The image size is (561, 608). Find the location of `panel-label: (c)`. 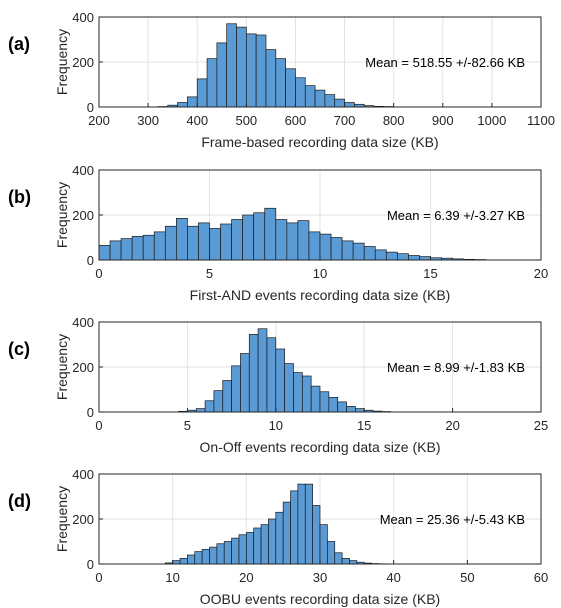

panel-label: (c) is located at coordinates (19, 349).